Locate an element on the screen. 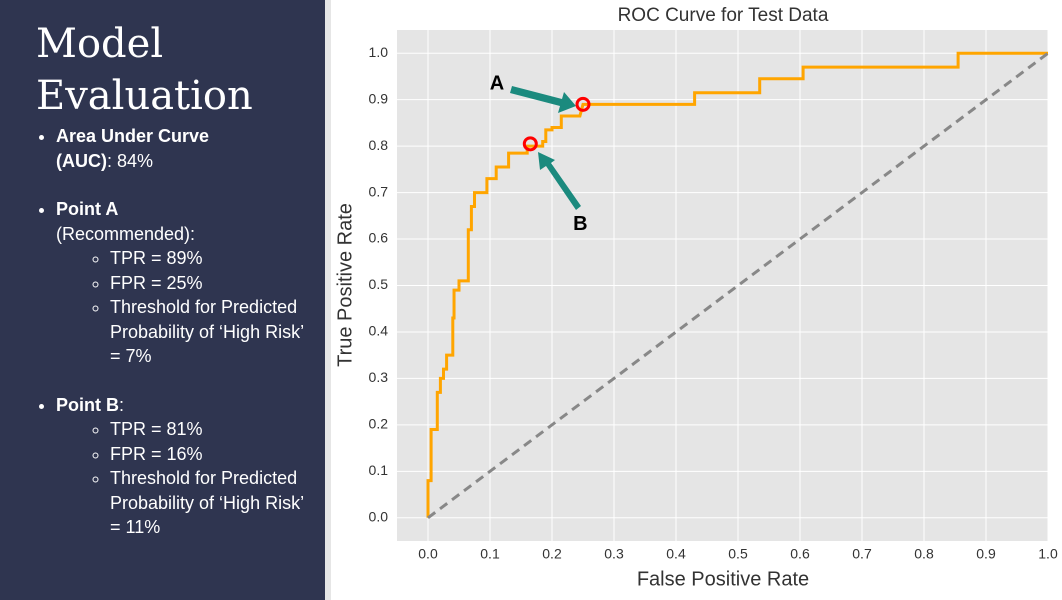 The image size is (1062, 600). chart-title: ROC Curve for Test Data is located at coordinates (723, 15).